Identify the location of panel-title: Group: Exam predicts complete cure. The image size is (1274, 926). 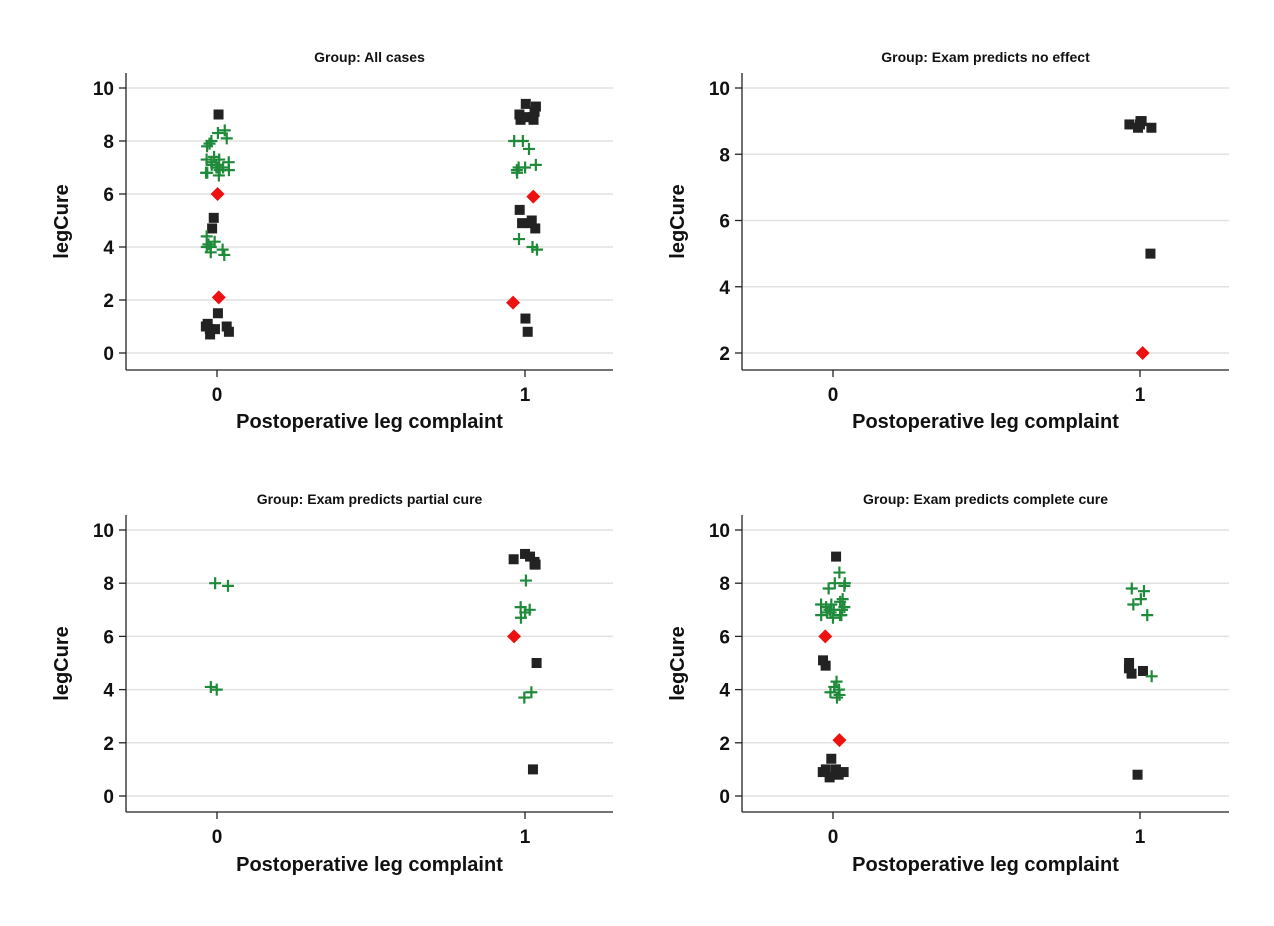
(985, 499).